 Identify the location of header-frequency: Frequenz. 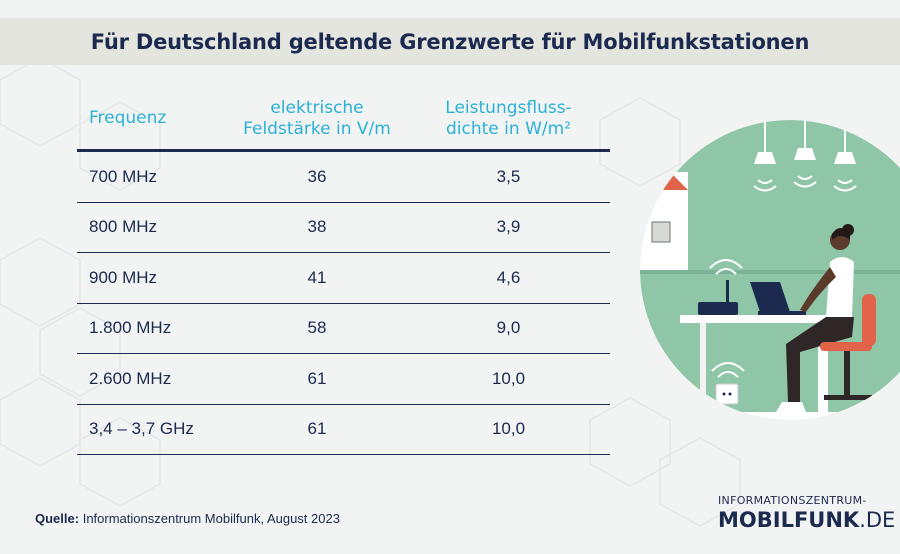
(152, 118).